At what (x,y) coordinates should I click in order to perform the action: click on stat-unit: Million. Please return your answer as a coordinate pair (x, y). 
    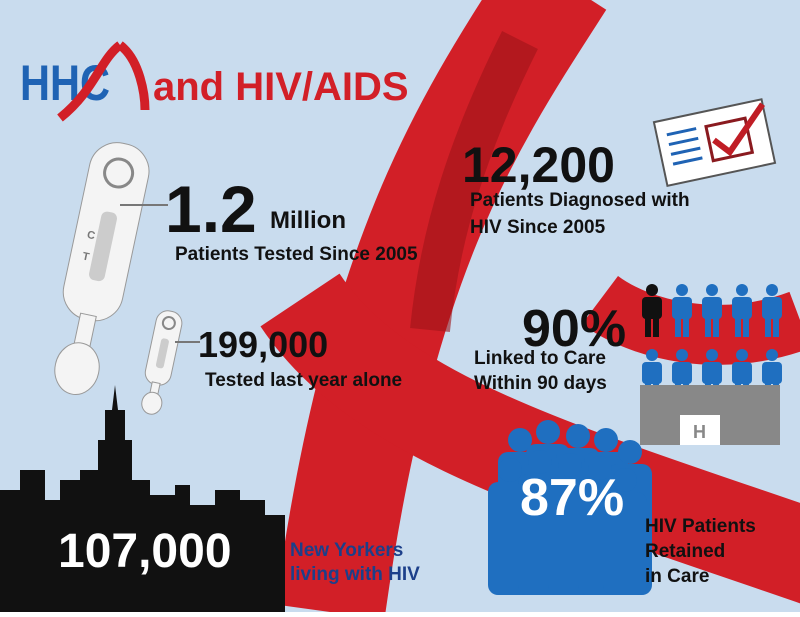
    Looking at the image, I should click on (308, 220).